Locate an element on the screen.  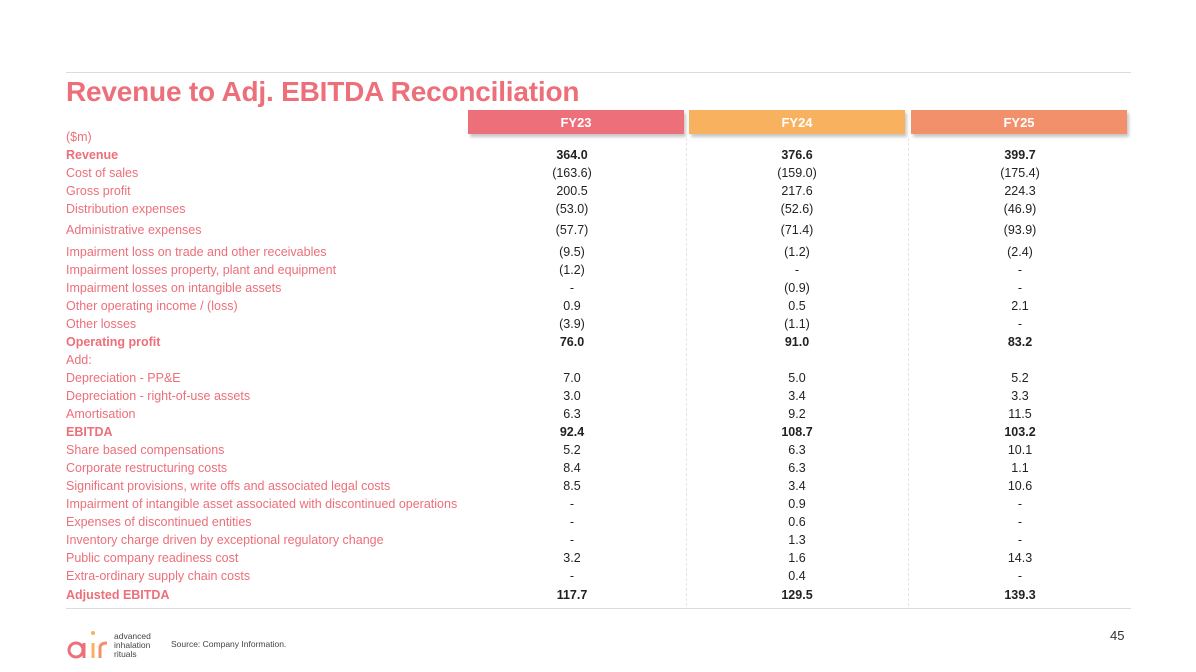
value-cell-fy24: 217.6 is located at coordinates (797, 191).